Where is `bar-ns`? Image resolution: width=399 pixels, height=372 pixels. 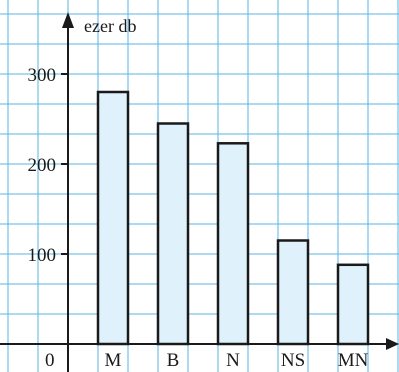 bar-ns is located at coordinates (293, 292).